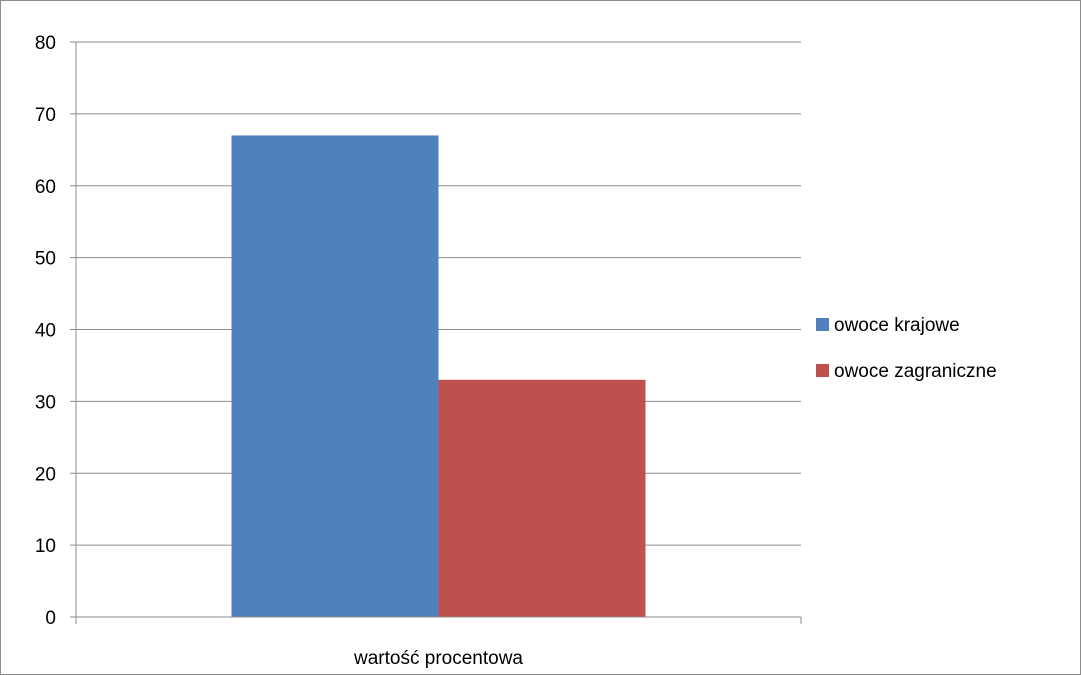  What do you see at coordinates (45, 331) in the screenshot?
I see `y-tick-label: 40` at bounding box center [45, 331].